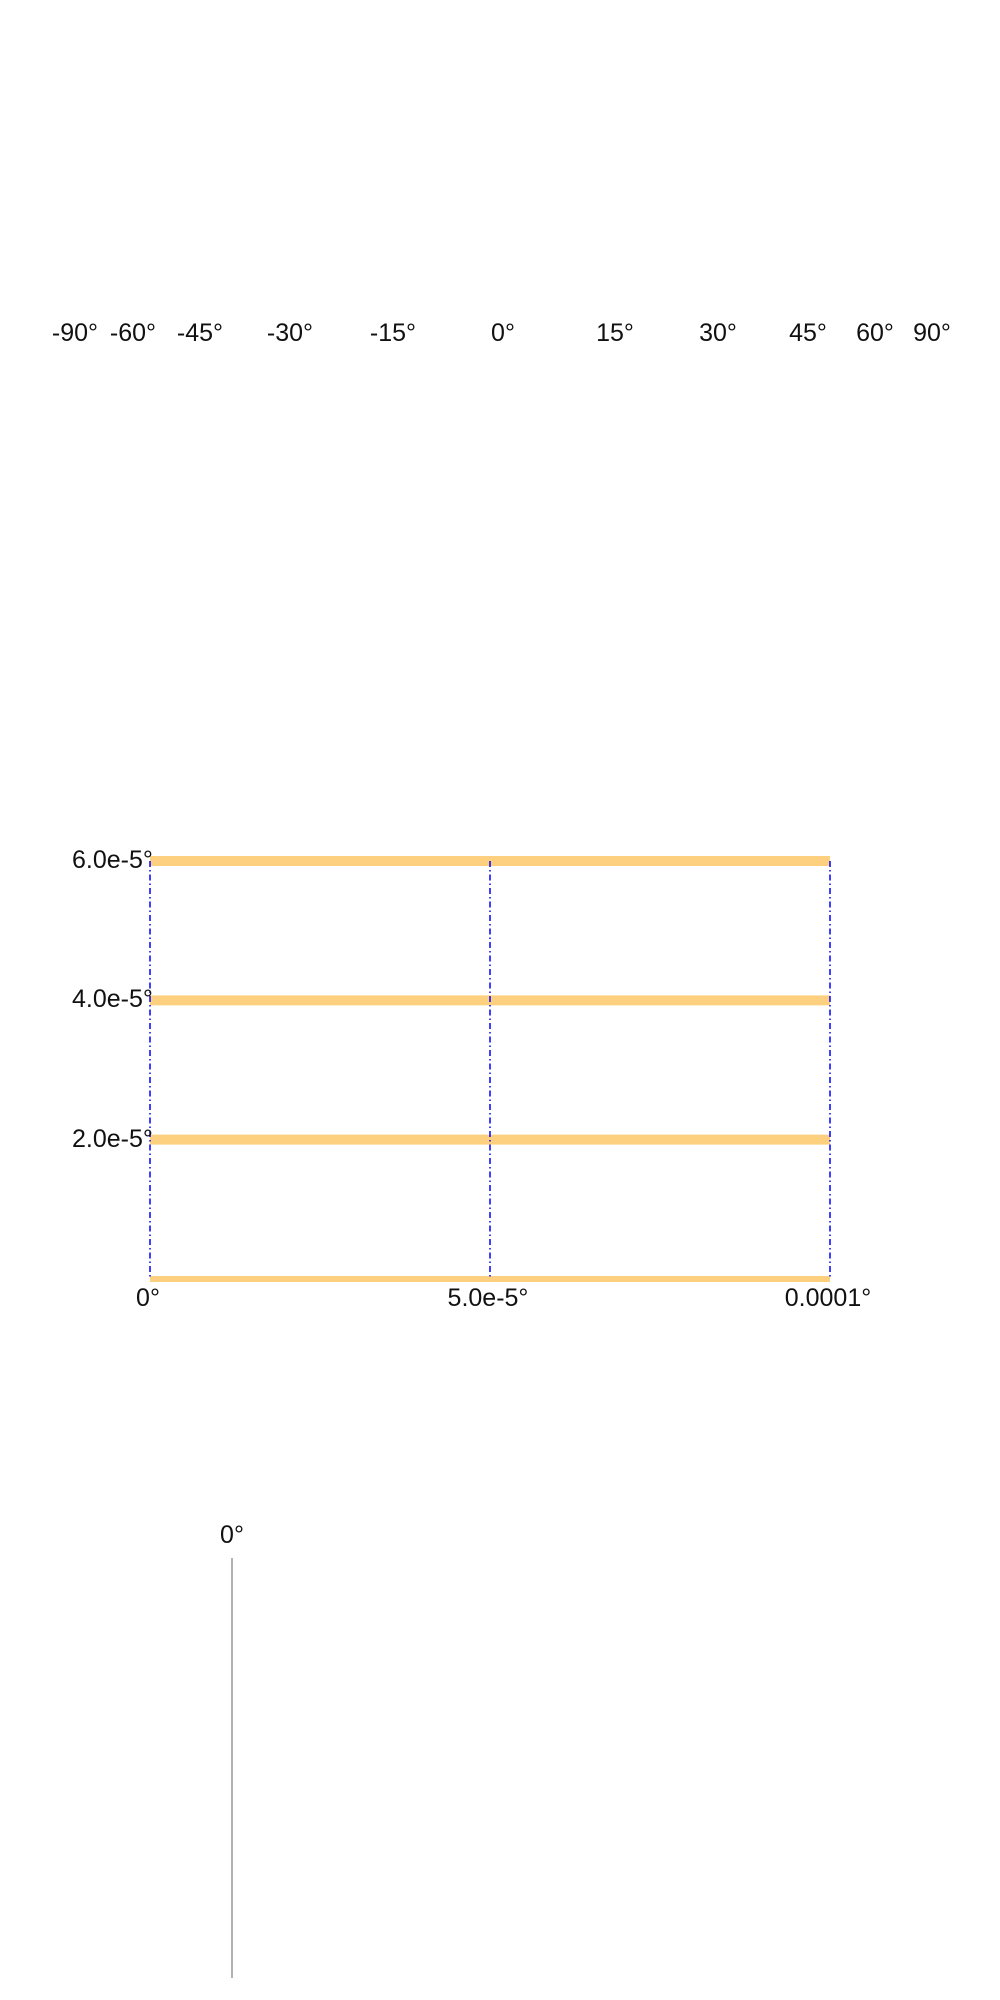  What do you see at coordinates (718, 333) in the screenshot?
I see `longitude-label: 30°` at bounding box center [718, 333].